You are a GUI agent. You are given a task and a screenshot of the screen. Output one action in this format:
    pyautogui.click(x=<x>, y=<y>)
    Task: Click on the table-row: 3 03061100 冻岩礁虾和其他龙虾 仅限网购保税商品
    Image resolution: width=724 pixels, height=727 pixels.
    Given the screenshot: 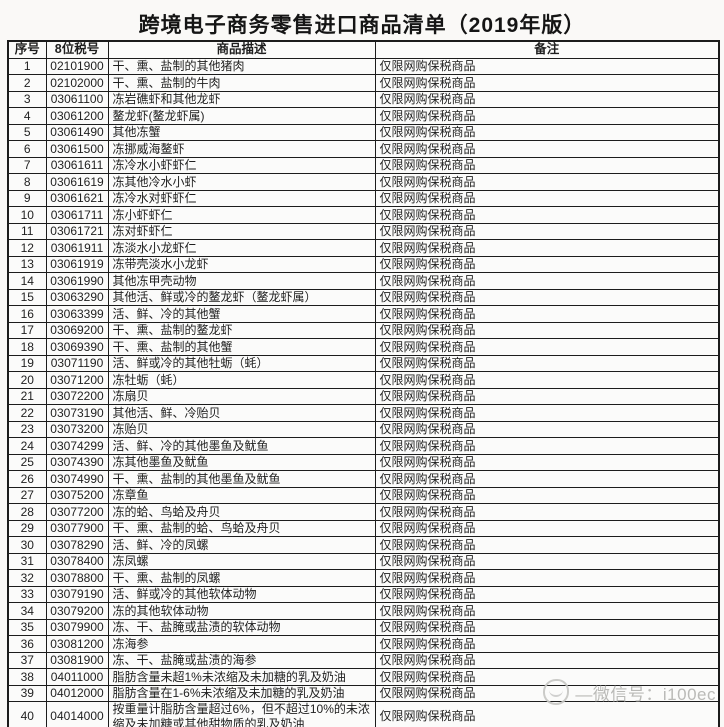 What is the action you would take?
    pyautogui.click(x=363, y=99)
    